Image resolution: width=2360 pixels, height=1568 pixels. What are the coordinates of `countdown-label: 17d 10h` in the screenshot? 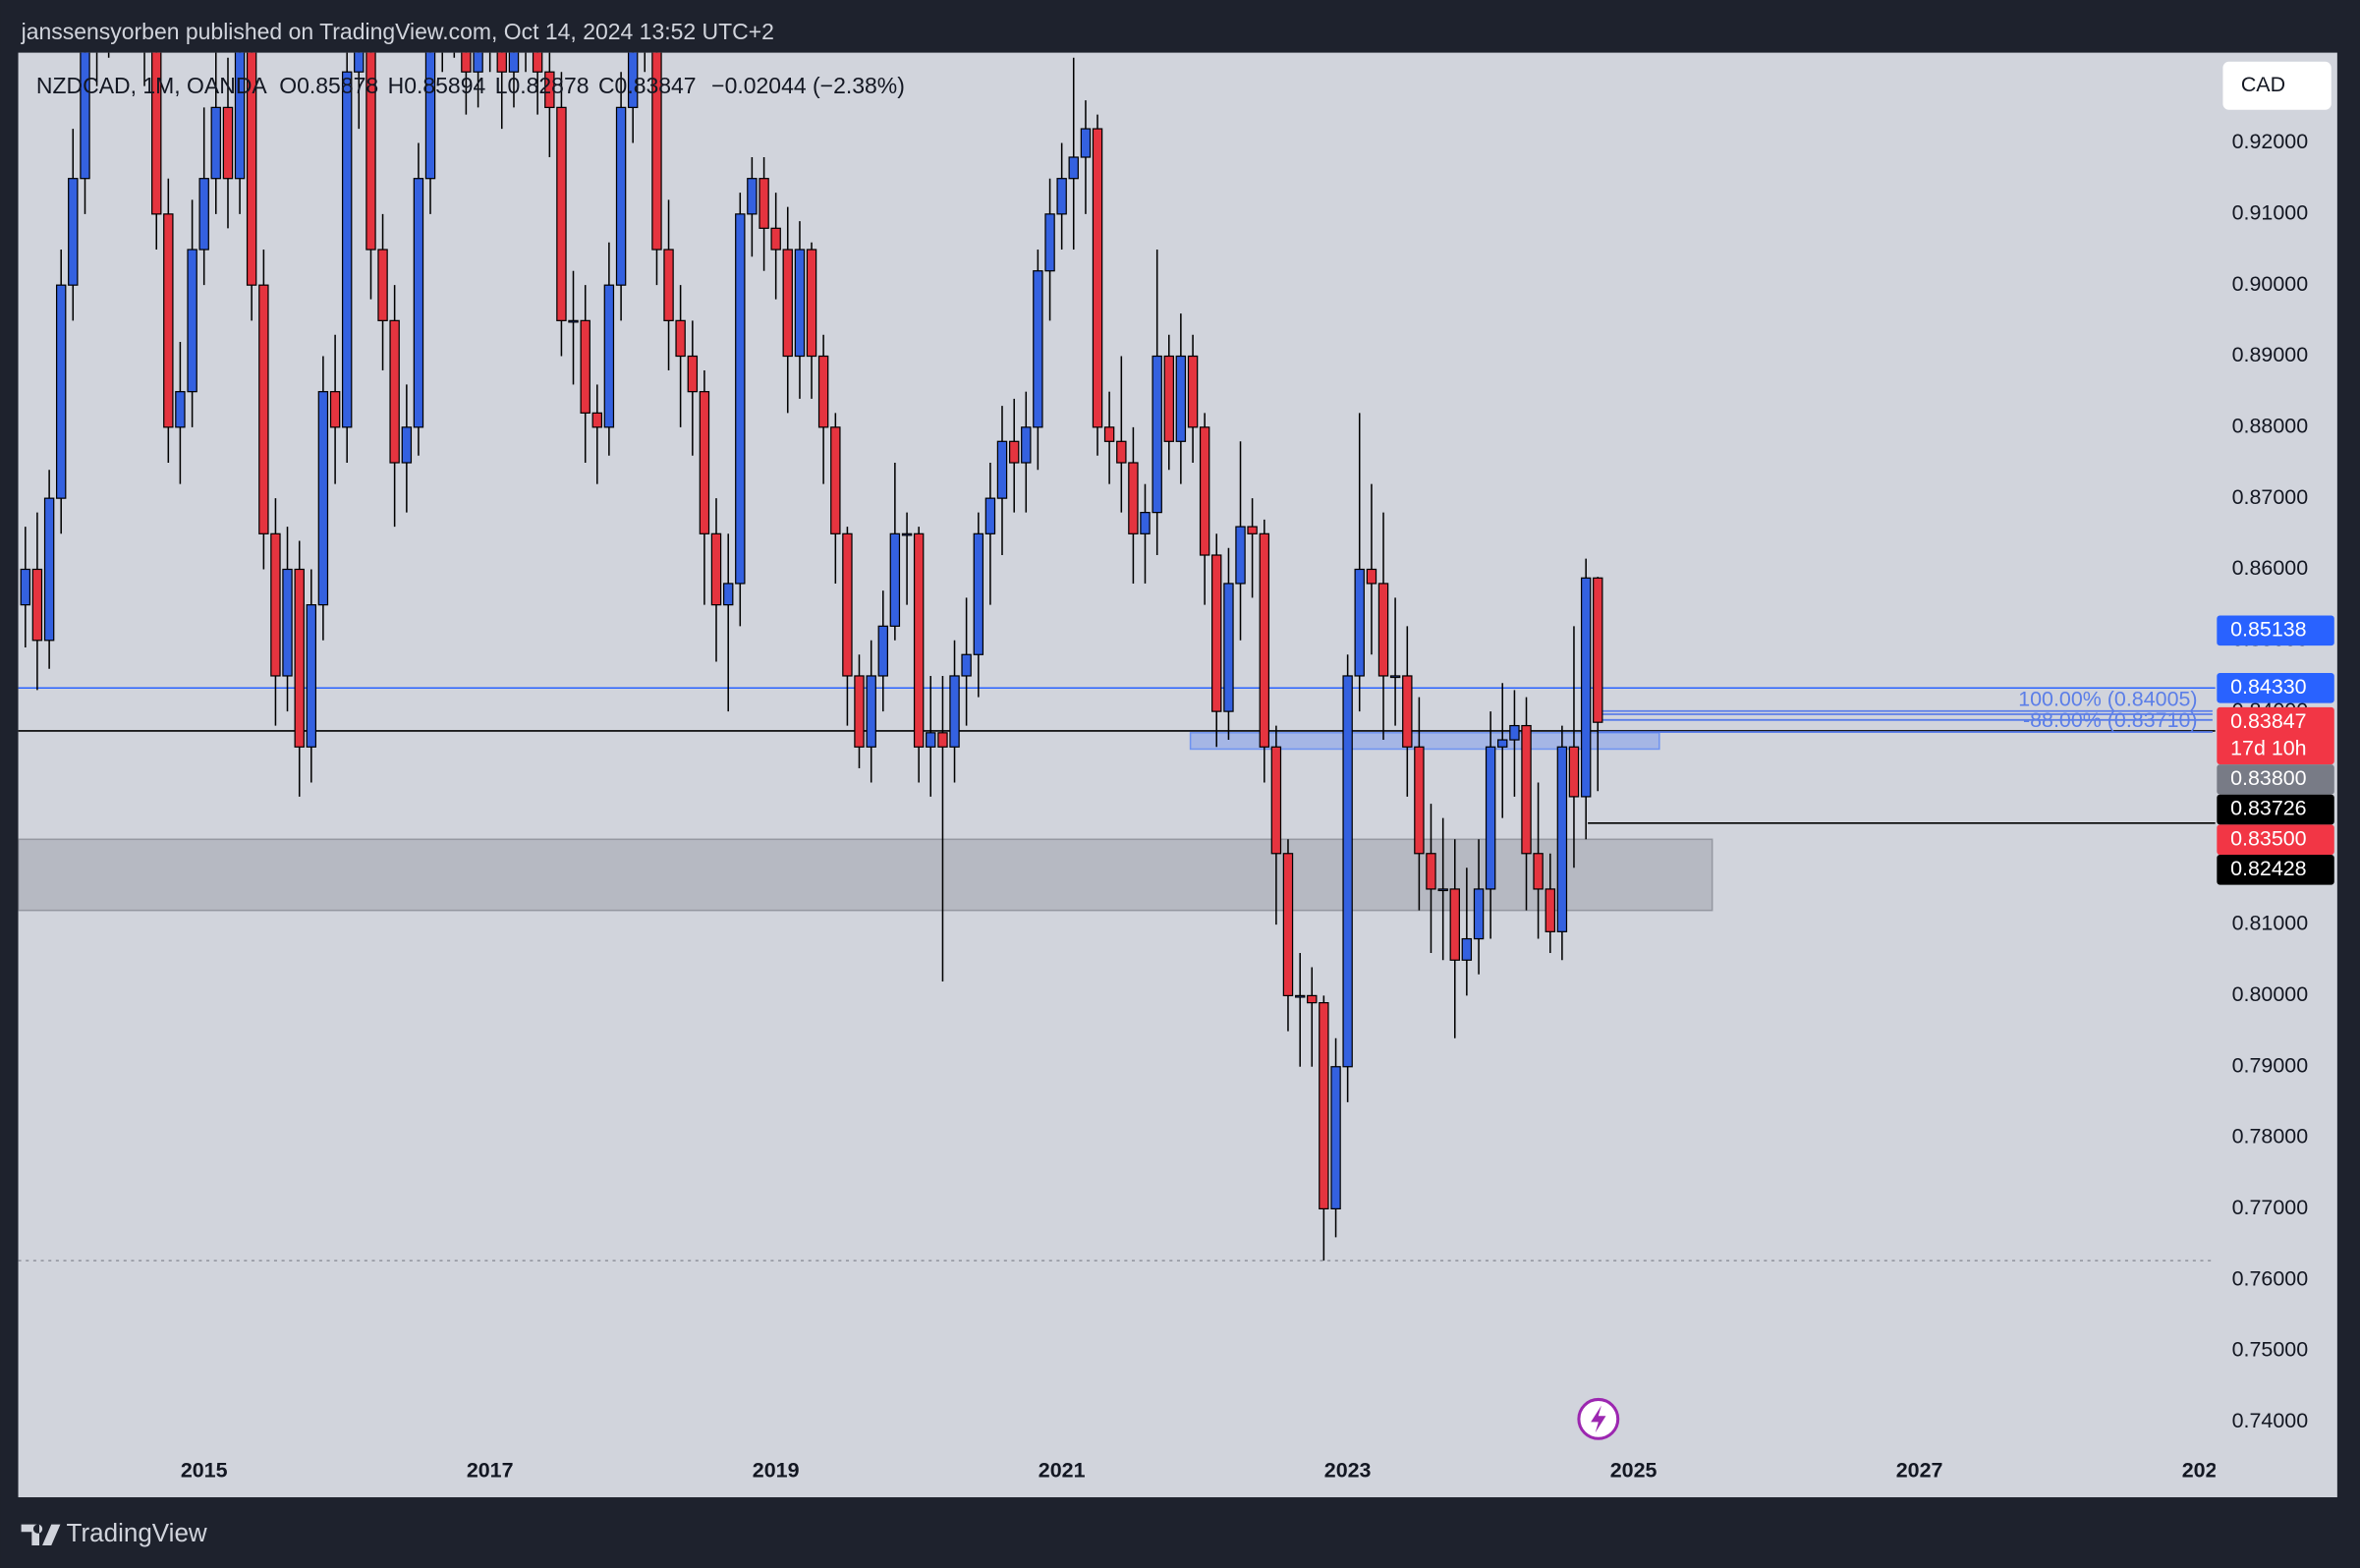 It's located at (2268, 747).